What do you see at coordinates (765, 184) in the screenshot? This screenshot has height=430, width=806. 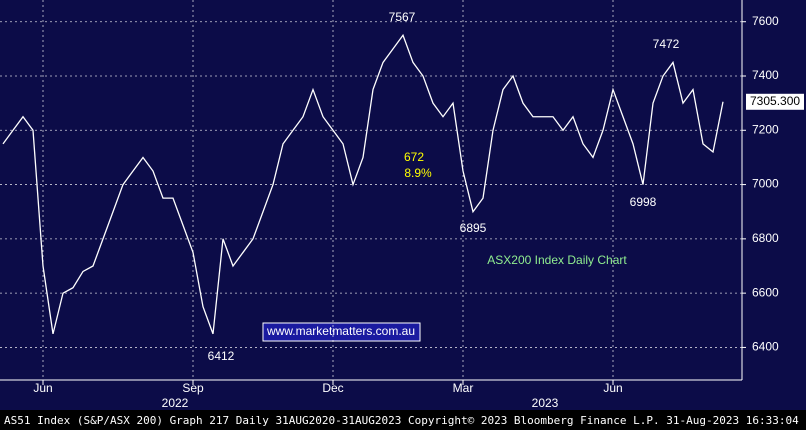 I see `y-tick-label: 7000` at bounding box center [765, 184].